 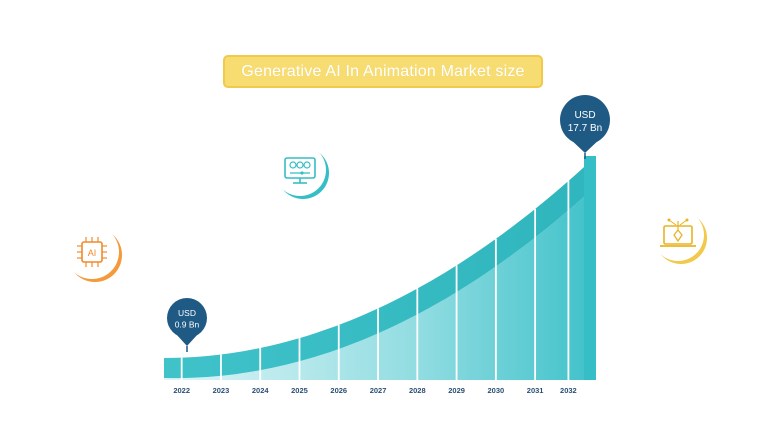 What do you see at coordinates (496, 390) in the screenshot?
I see `x-tick-label: 2030` at bounding box center [496, 390].